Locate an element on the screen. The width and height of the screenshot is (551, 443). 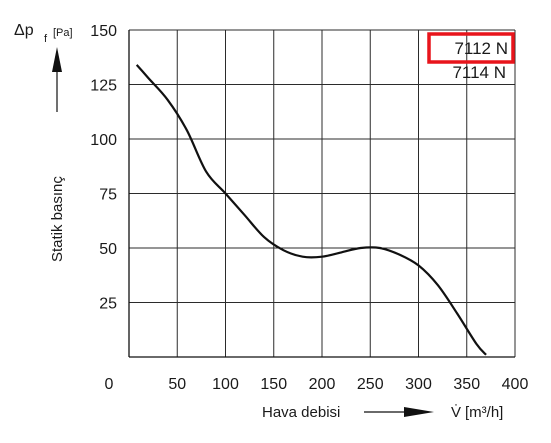
x-tick-label: 200 is located at coordinates (322, 384).